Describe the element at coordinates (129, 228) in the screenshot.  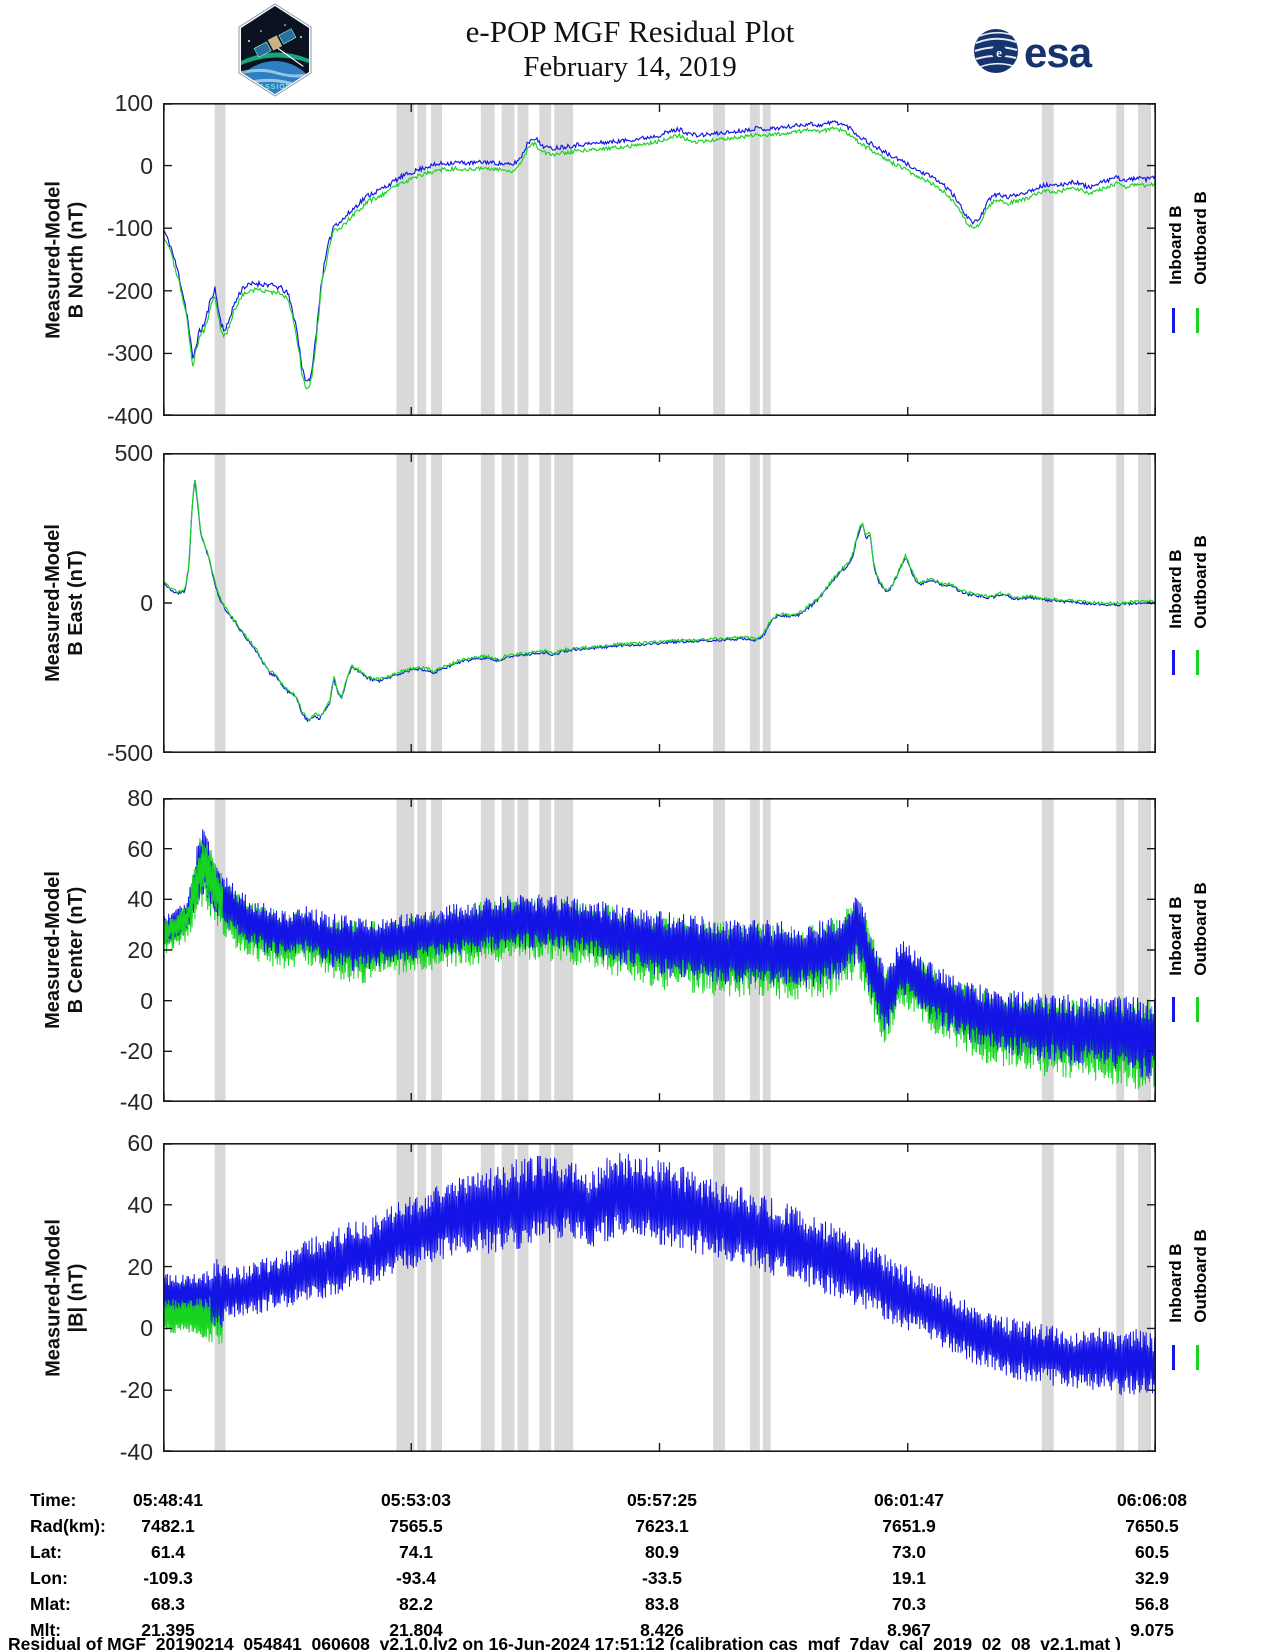
I see `y-tick-label: -100` at that location.